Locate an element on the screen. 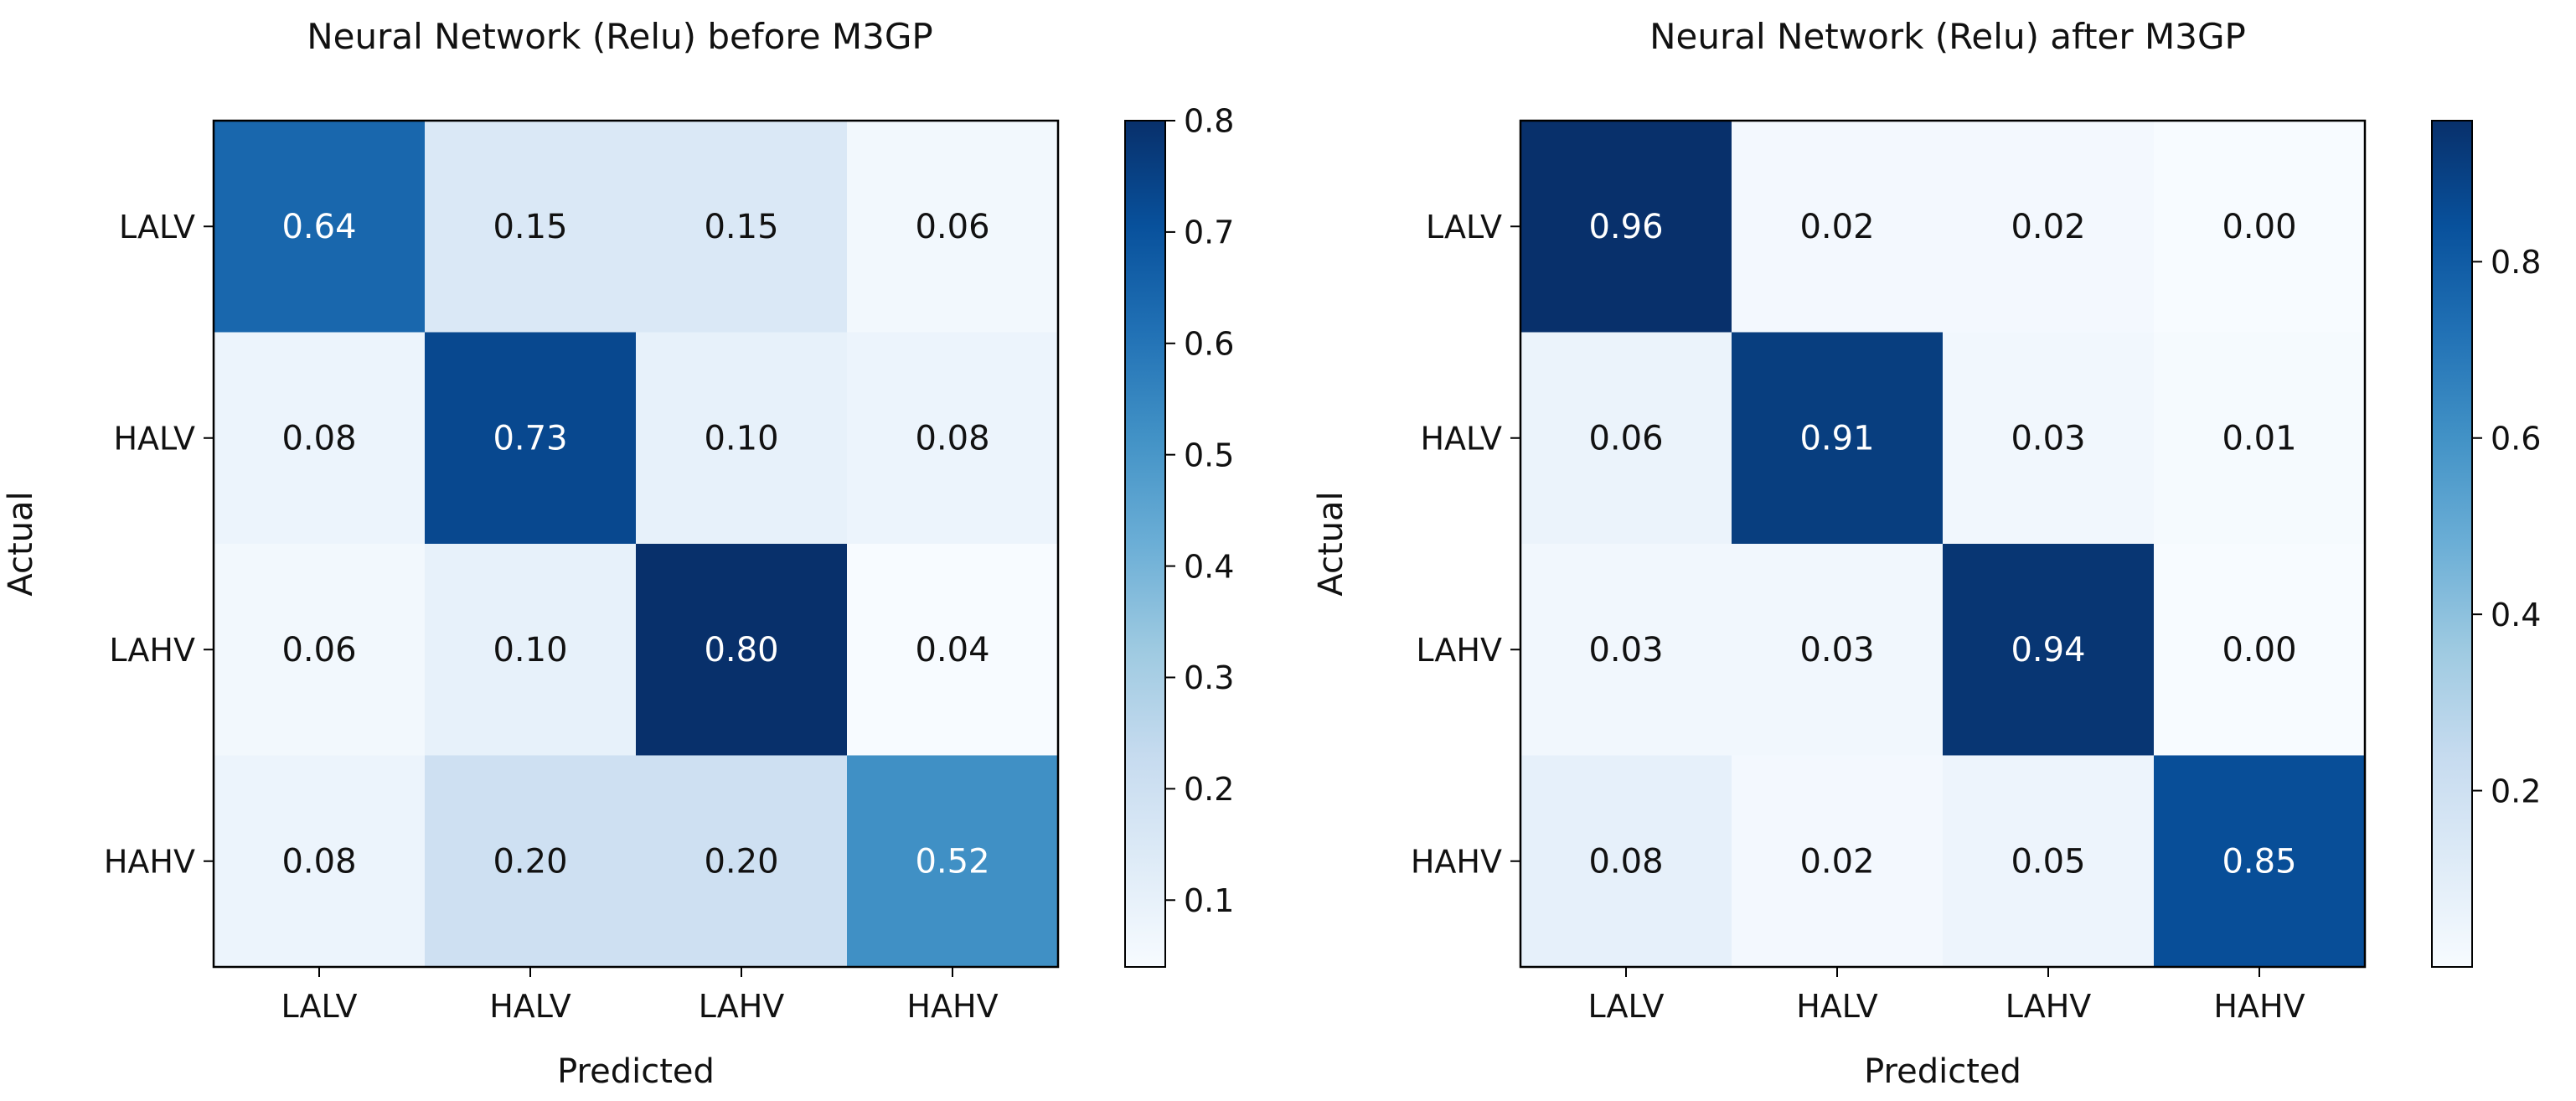  cell-value-label: 0.91 is located at coordinates (1836, 438).